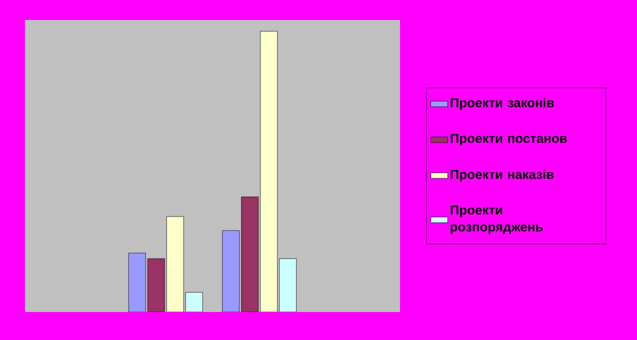 The height and width of the screenshot is (340, 637). Describe the element at coordinates (508, 140) in the screenshot. I see `legend-label: Проекти постанов` at that location.